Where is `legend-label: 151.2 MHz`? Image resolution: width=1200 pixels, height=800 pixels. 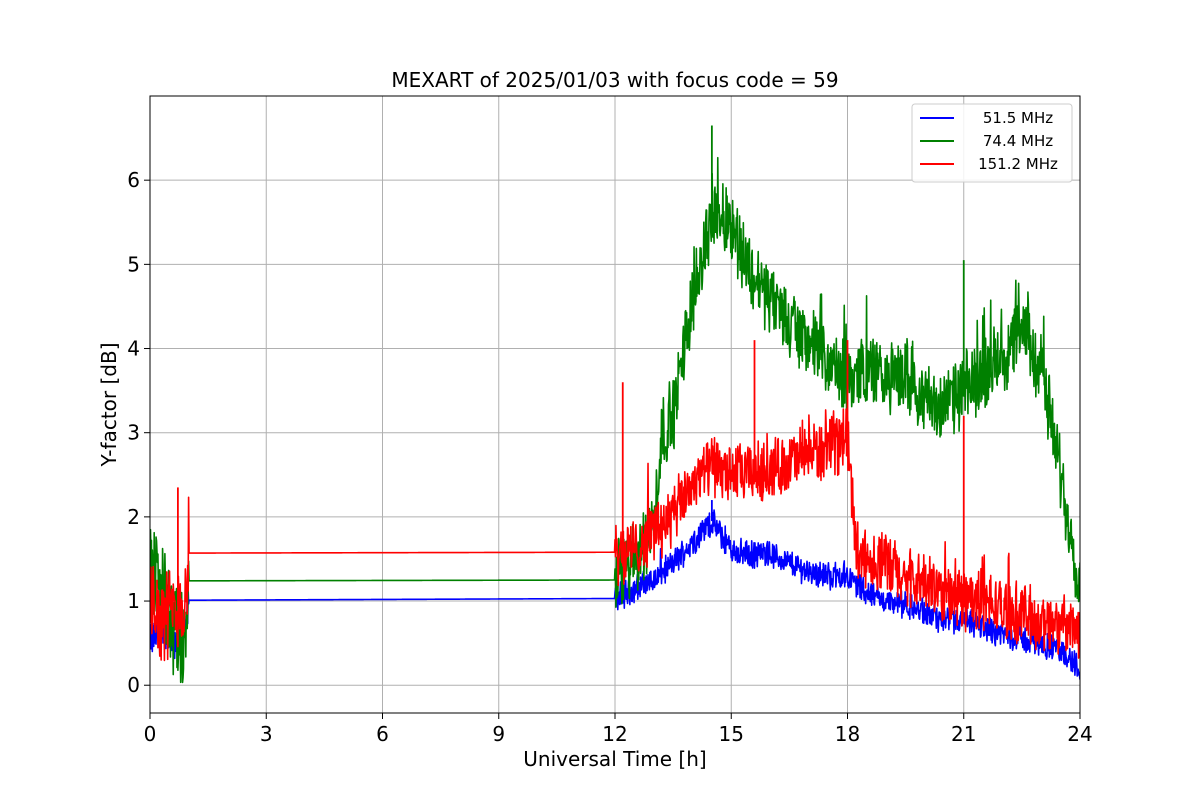 legend-label: 151.2 MHz is located at coordinates (1018, 164).